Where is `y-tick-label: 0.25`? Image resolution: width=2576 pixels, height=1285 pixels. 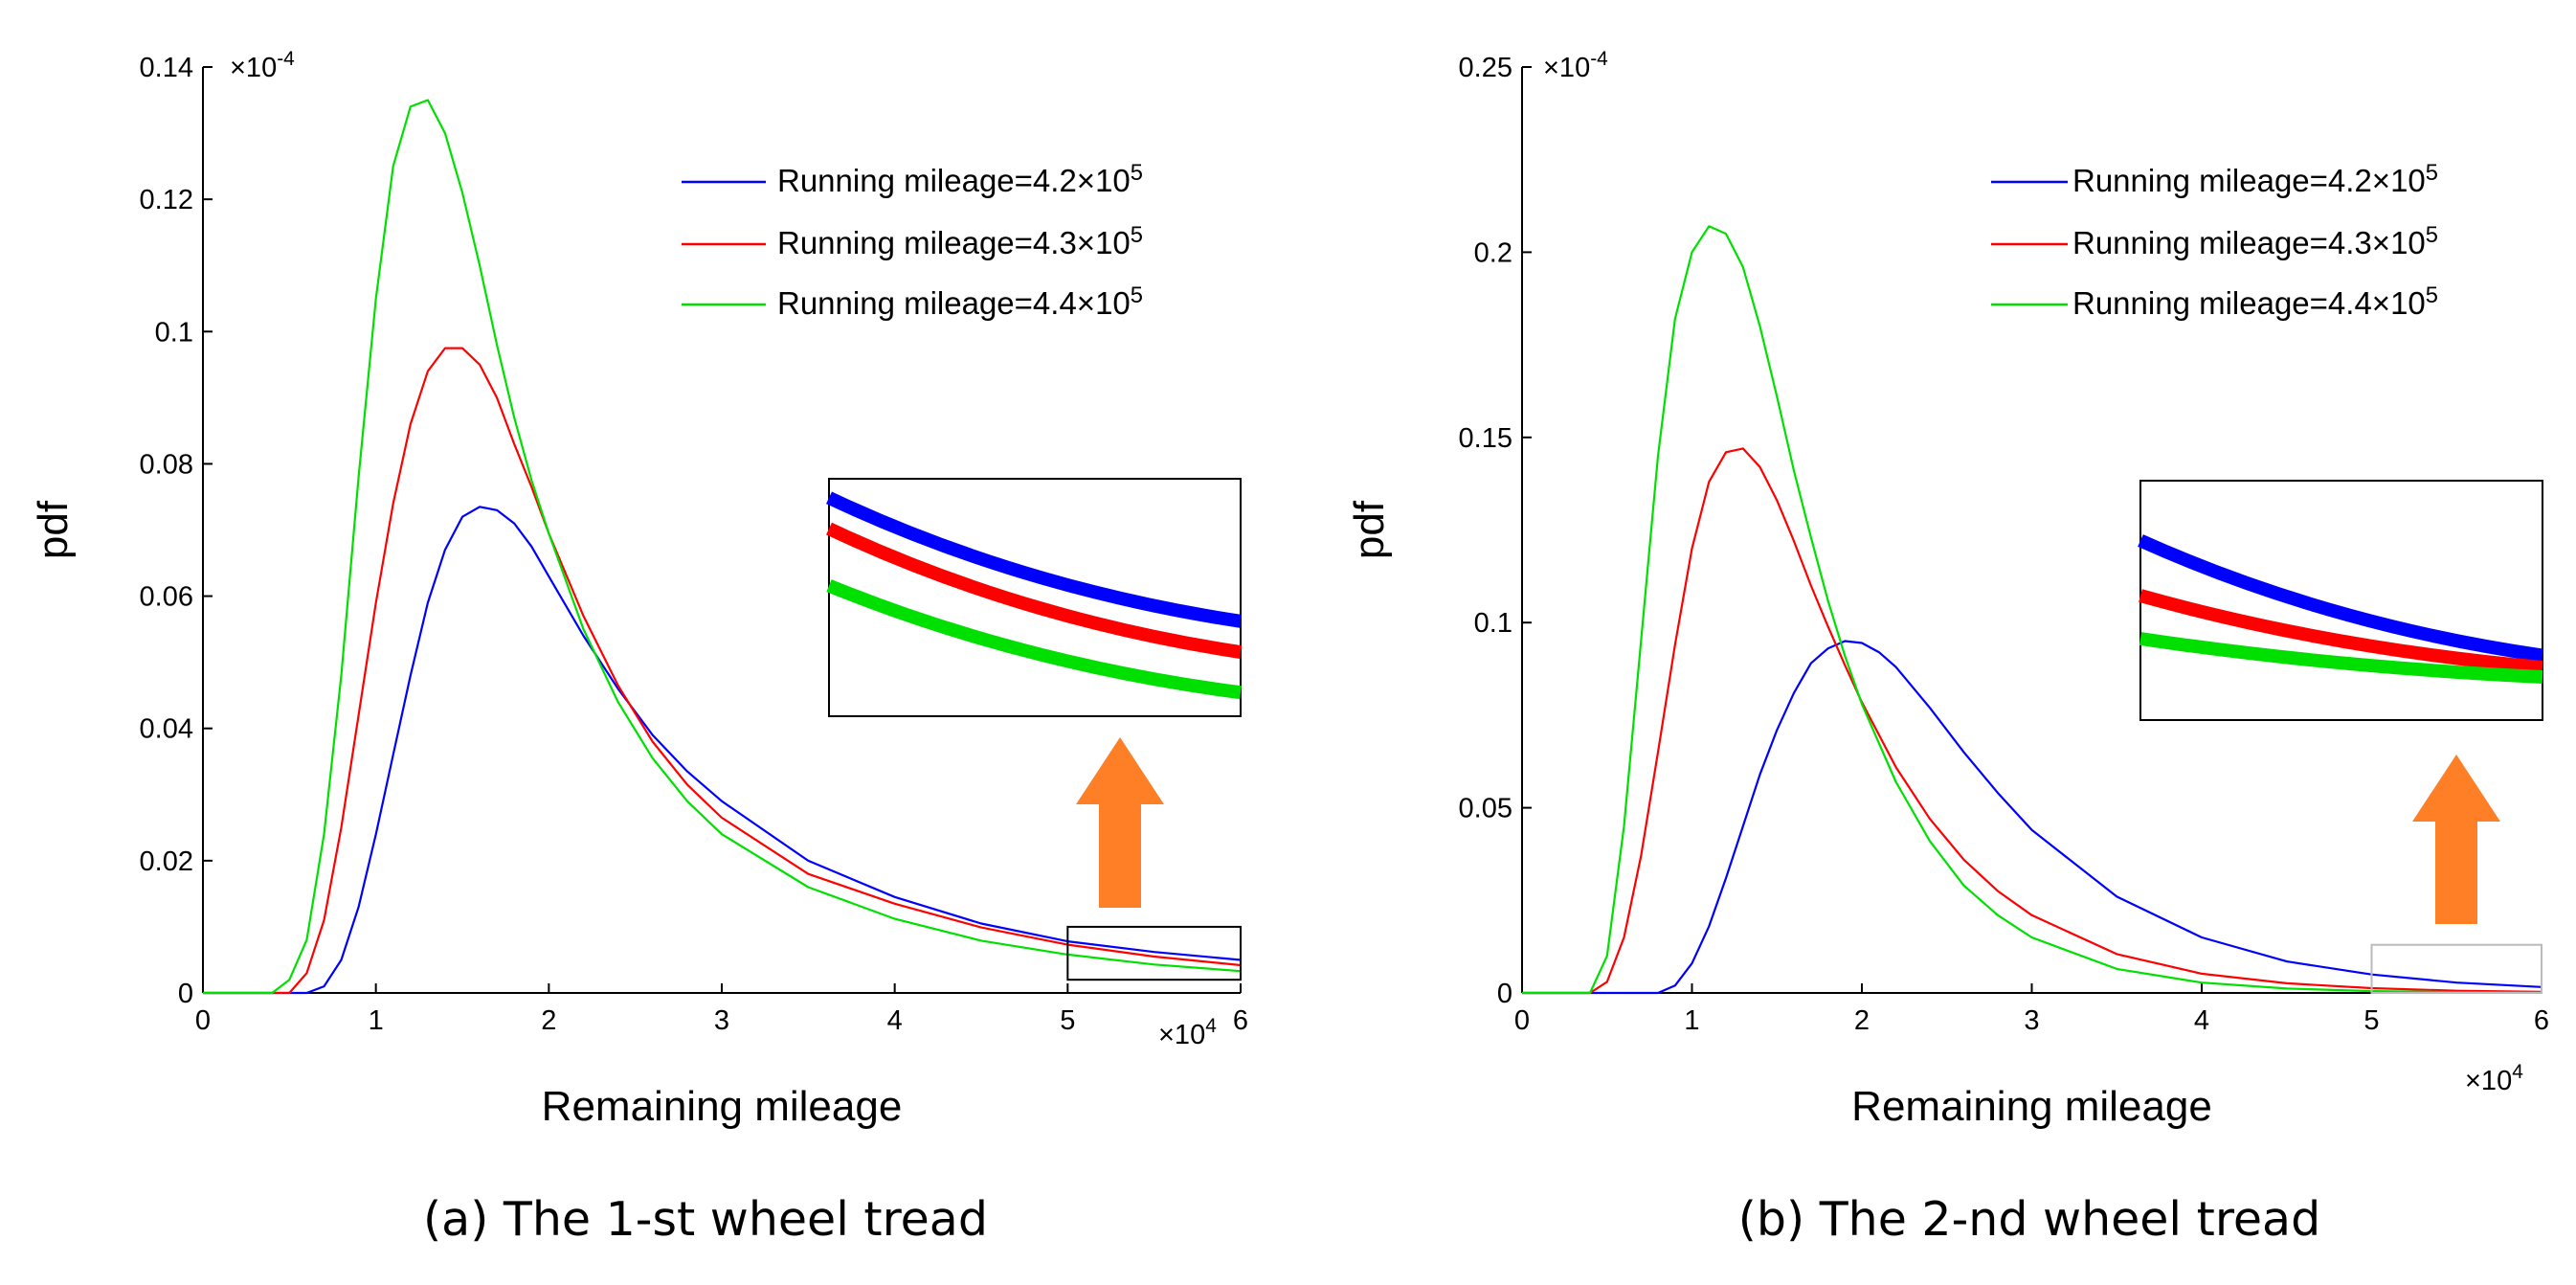 y-tick-label: 0.25 is located at coordinates (1486, 68).